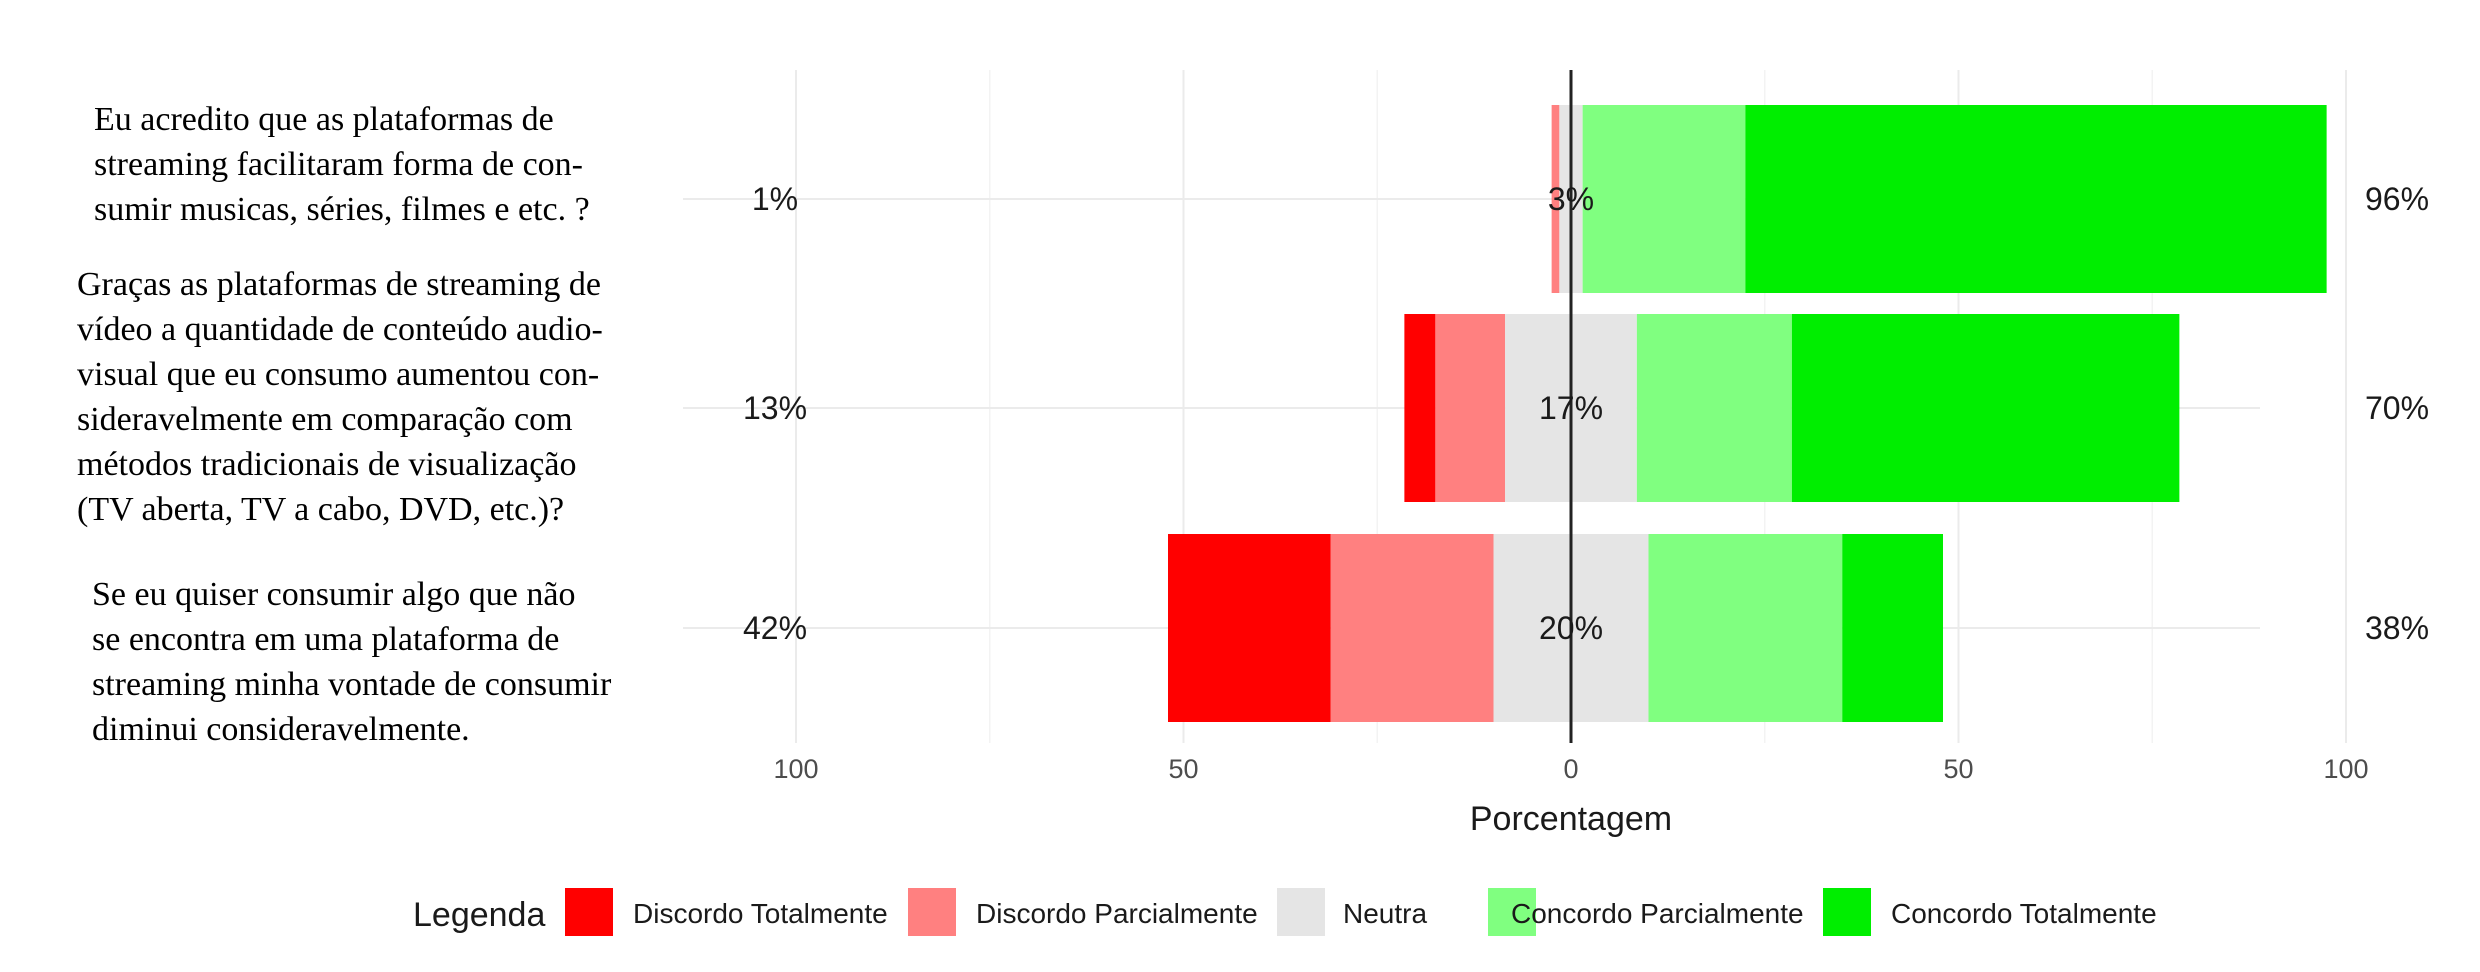 This screenshot has width=2480, height=972. What do you see at coordinates (2397, 199) in the screenshot?
I see `label-right-1: 96%` at bounding box center [2397, 199].